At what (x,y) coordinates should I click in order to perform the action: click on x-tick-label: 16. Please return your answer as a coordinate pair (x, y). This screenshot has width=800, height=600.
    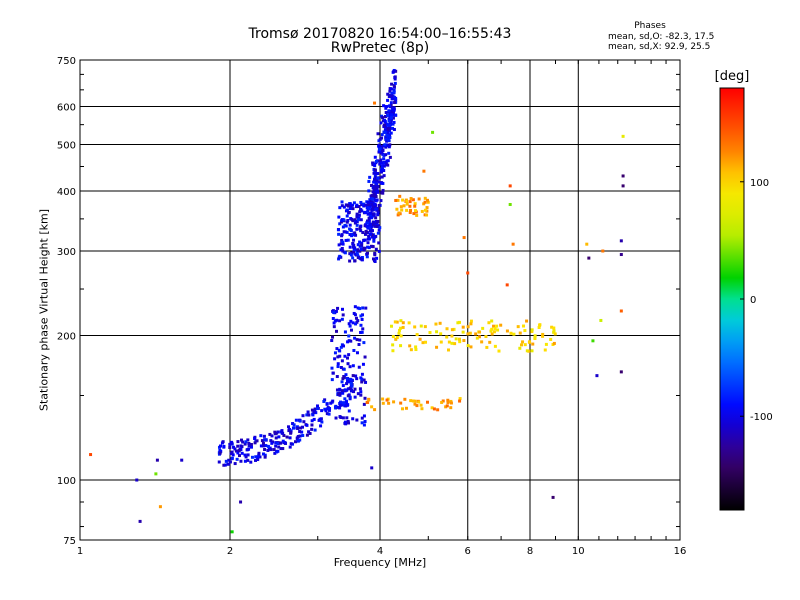
    Looking at the image, I should click on (680, 551).